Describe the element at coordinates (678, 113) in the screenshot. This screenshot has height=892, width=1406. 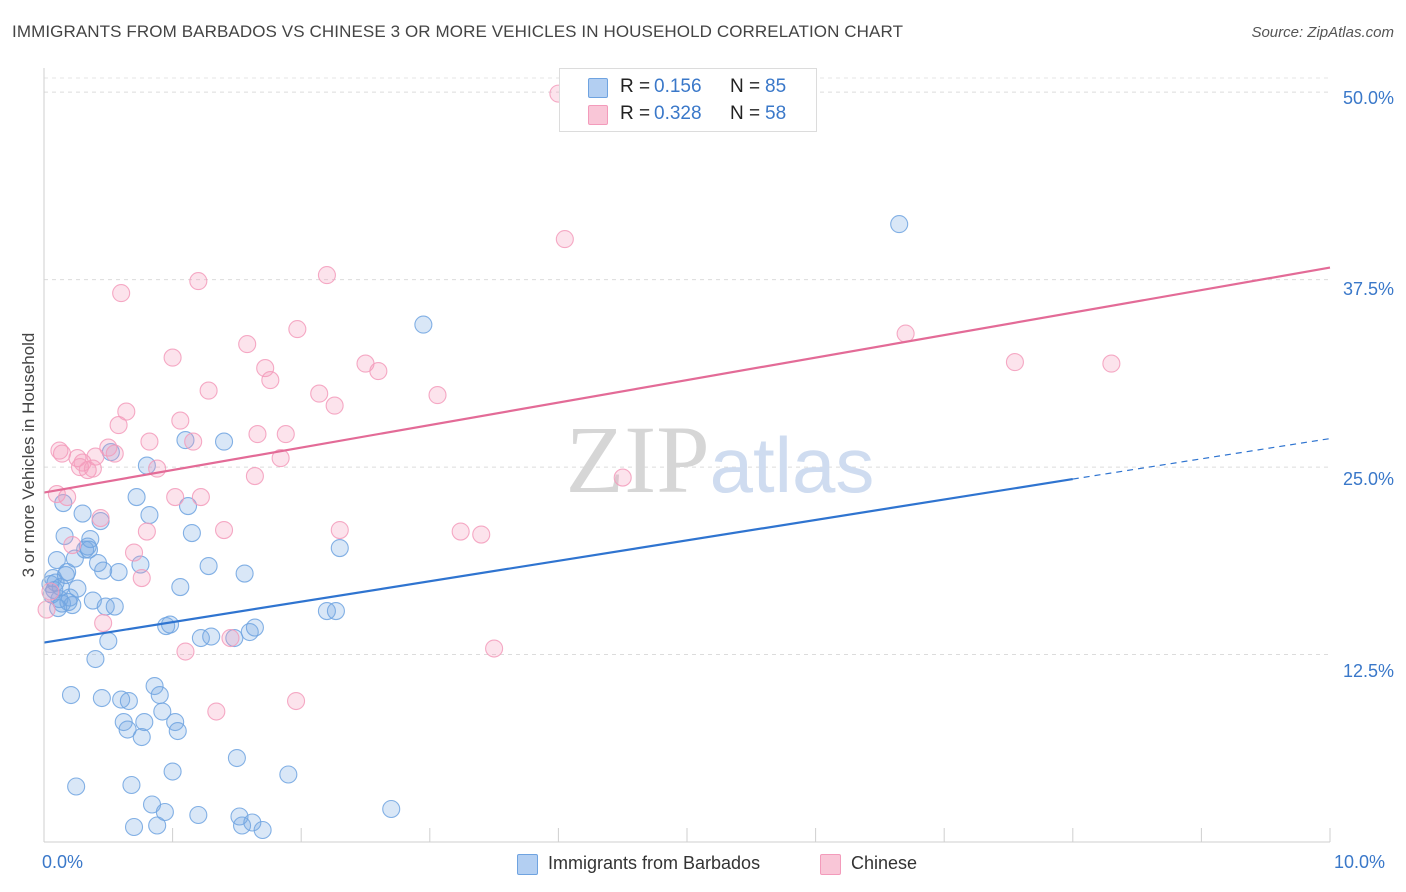
I see `legend-r-value: 0.328` at that location.